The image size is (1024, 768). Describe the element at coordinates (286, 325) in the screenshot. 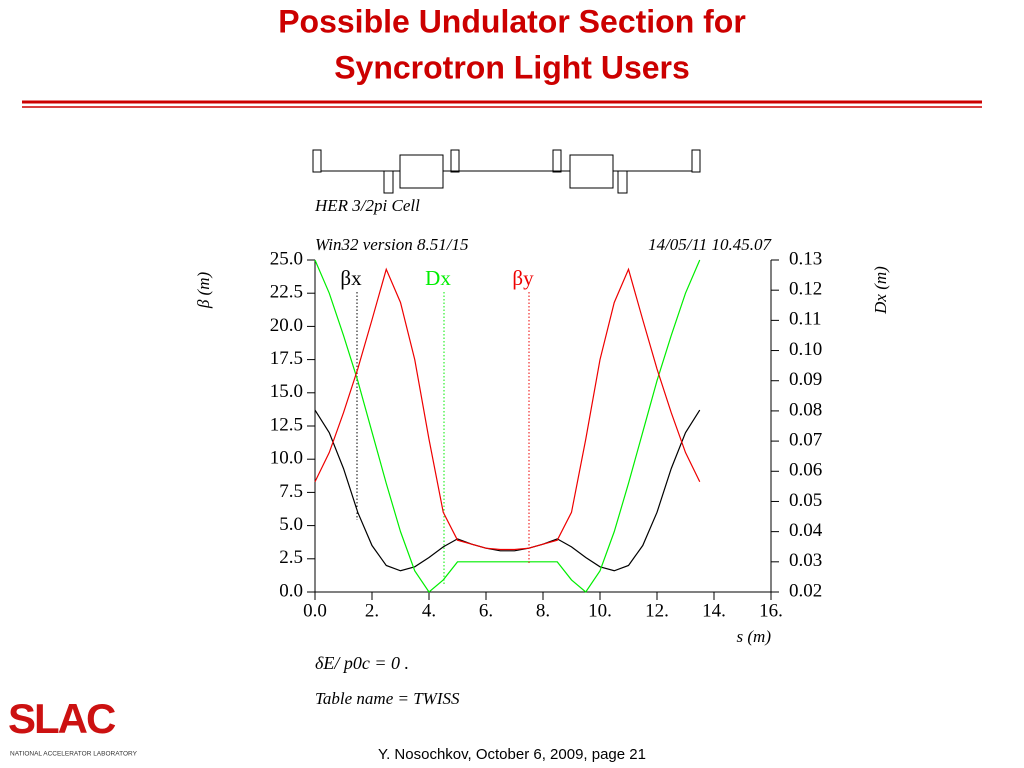

I see `y-tick-label: 20.0` at that location.